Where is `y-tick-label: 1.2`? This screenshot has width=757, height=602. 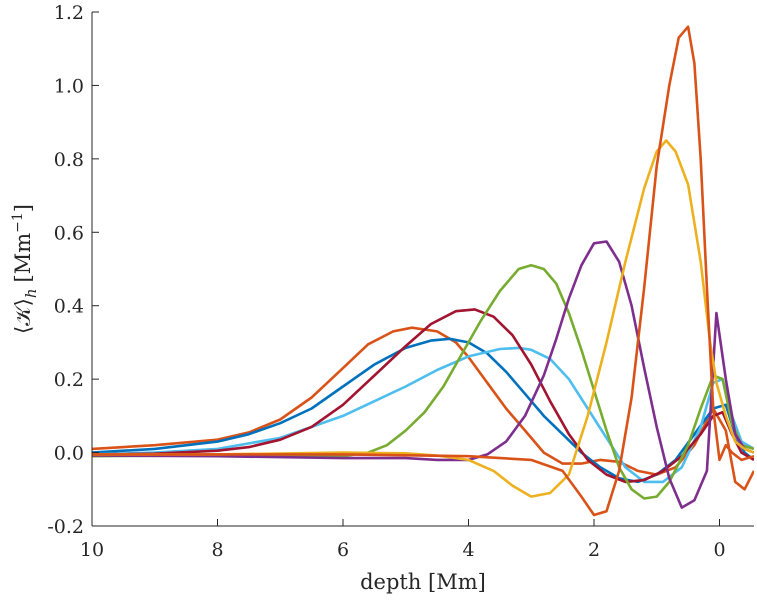
y-tick-label: 1.2 is located at coordinates (69, 13).